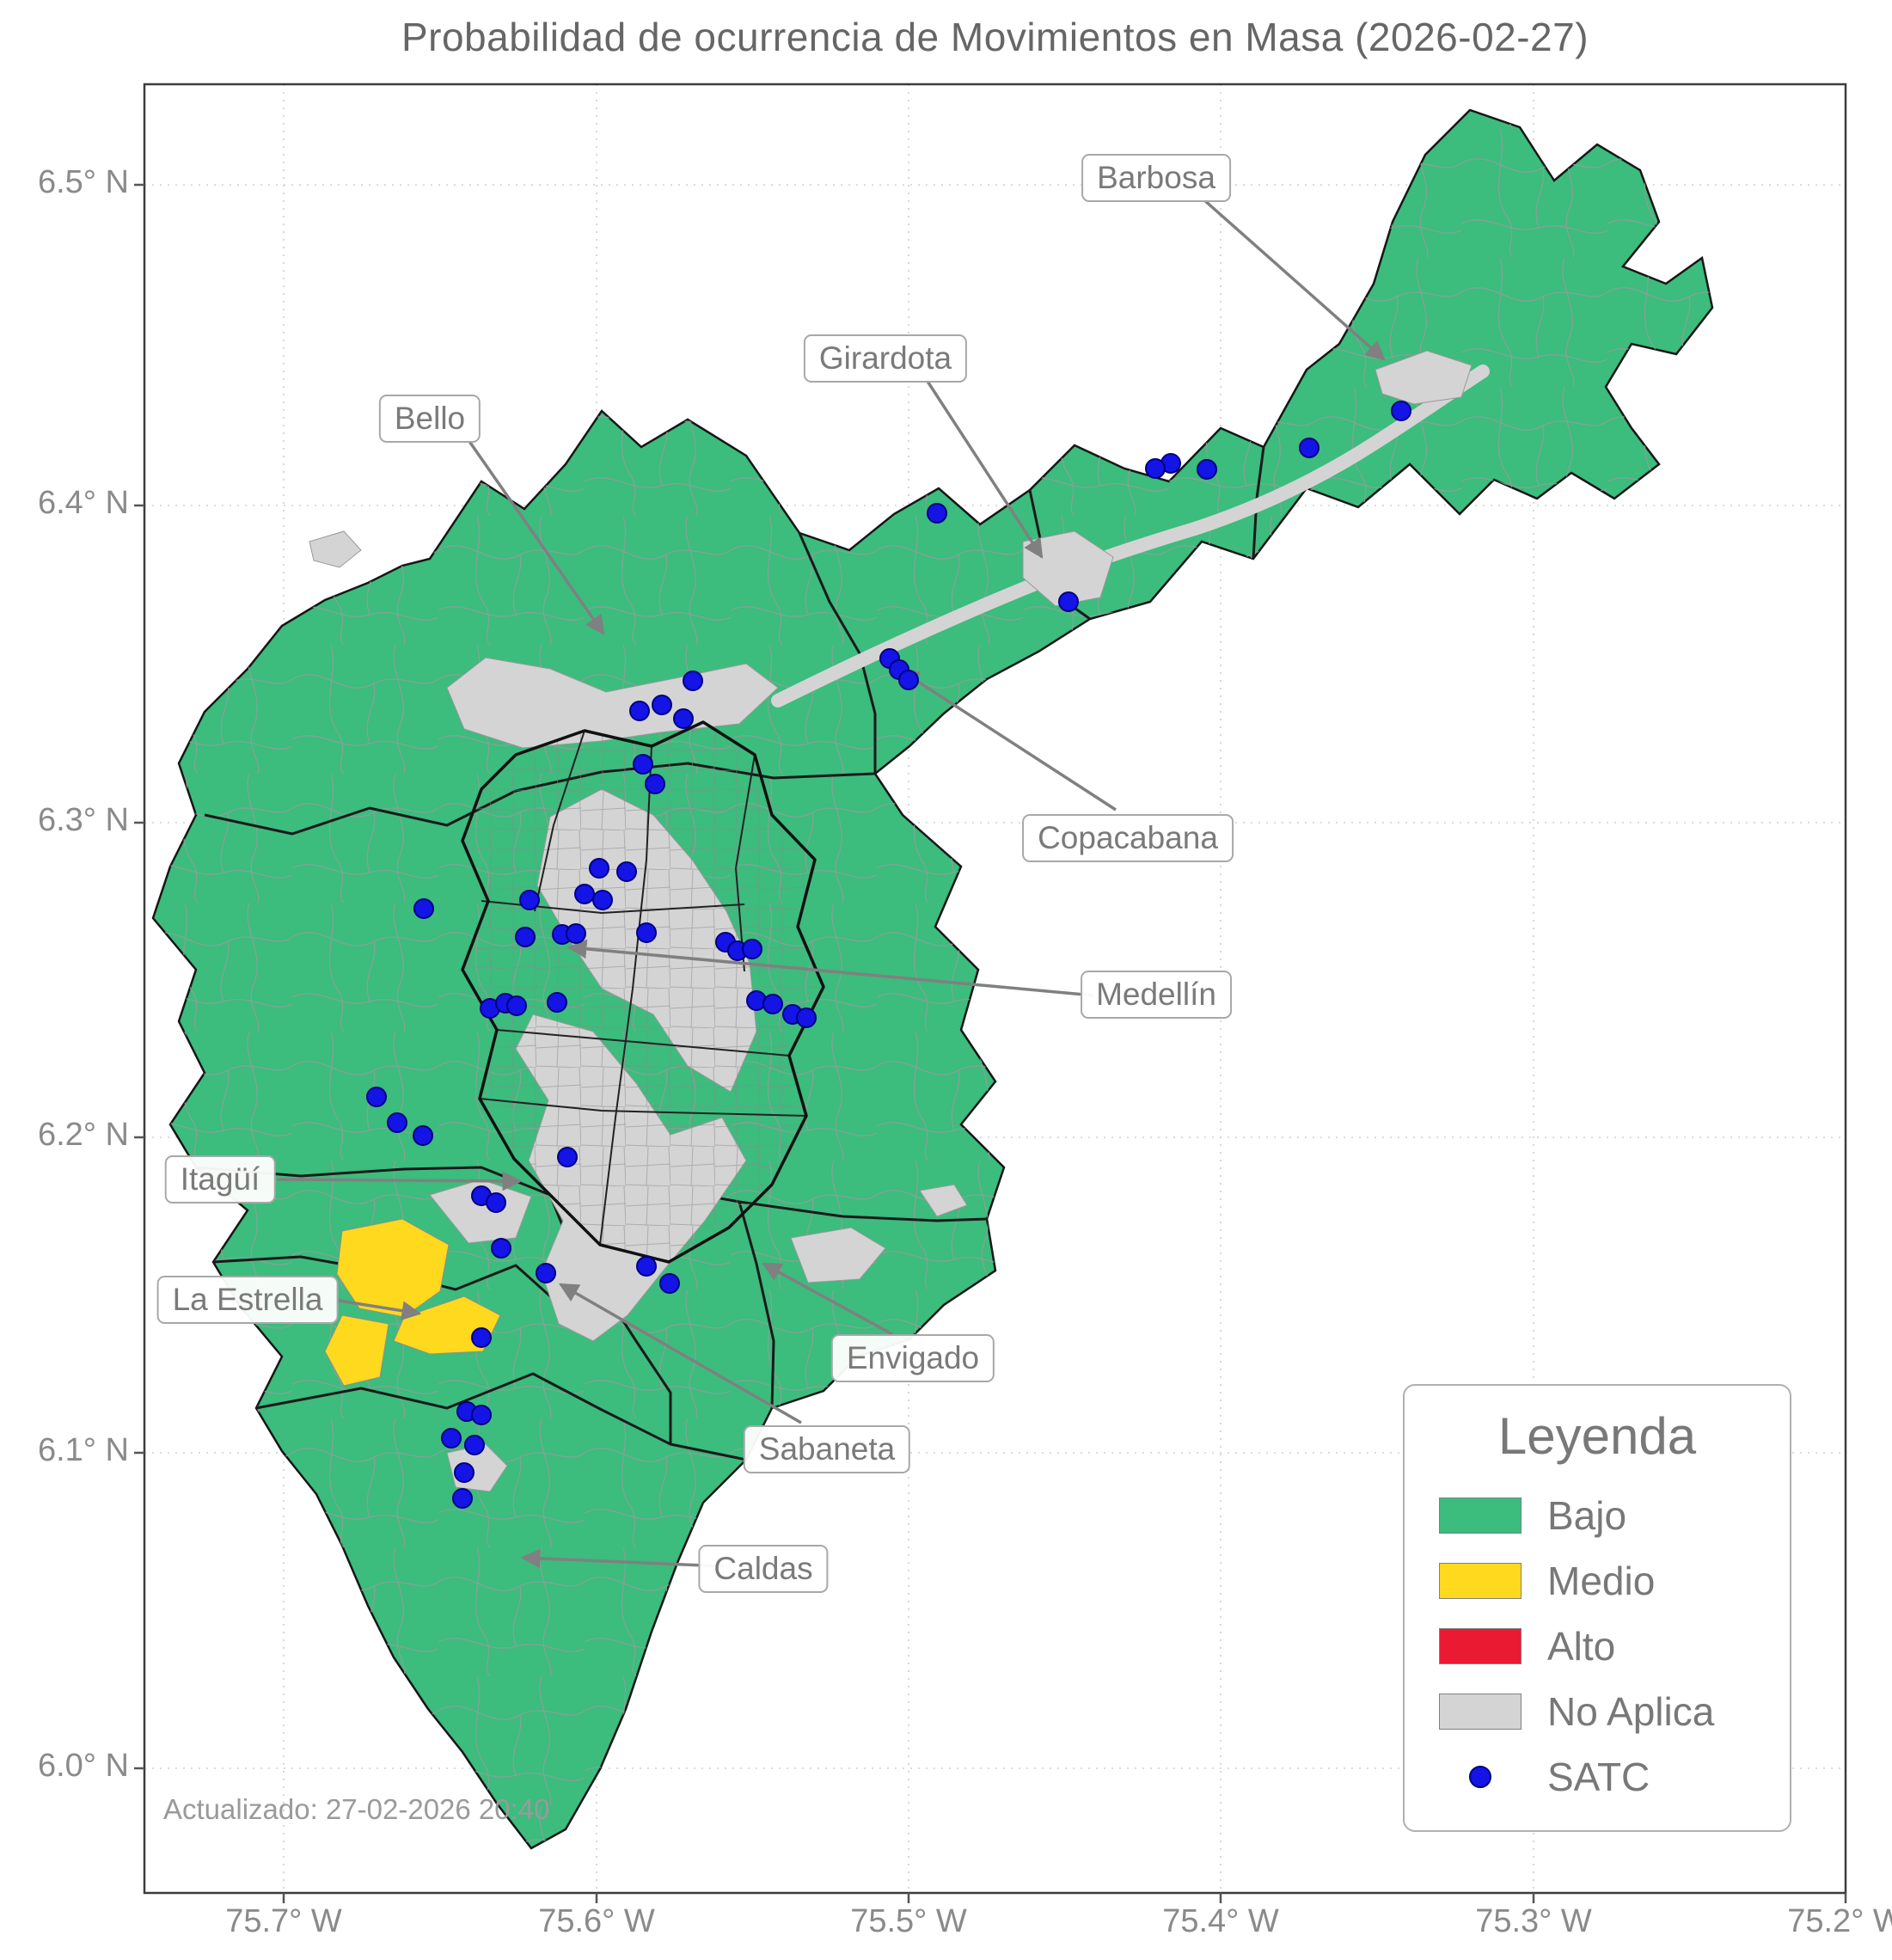  I want to click on legend-item-medio: Medio, so click(1597, 1581).